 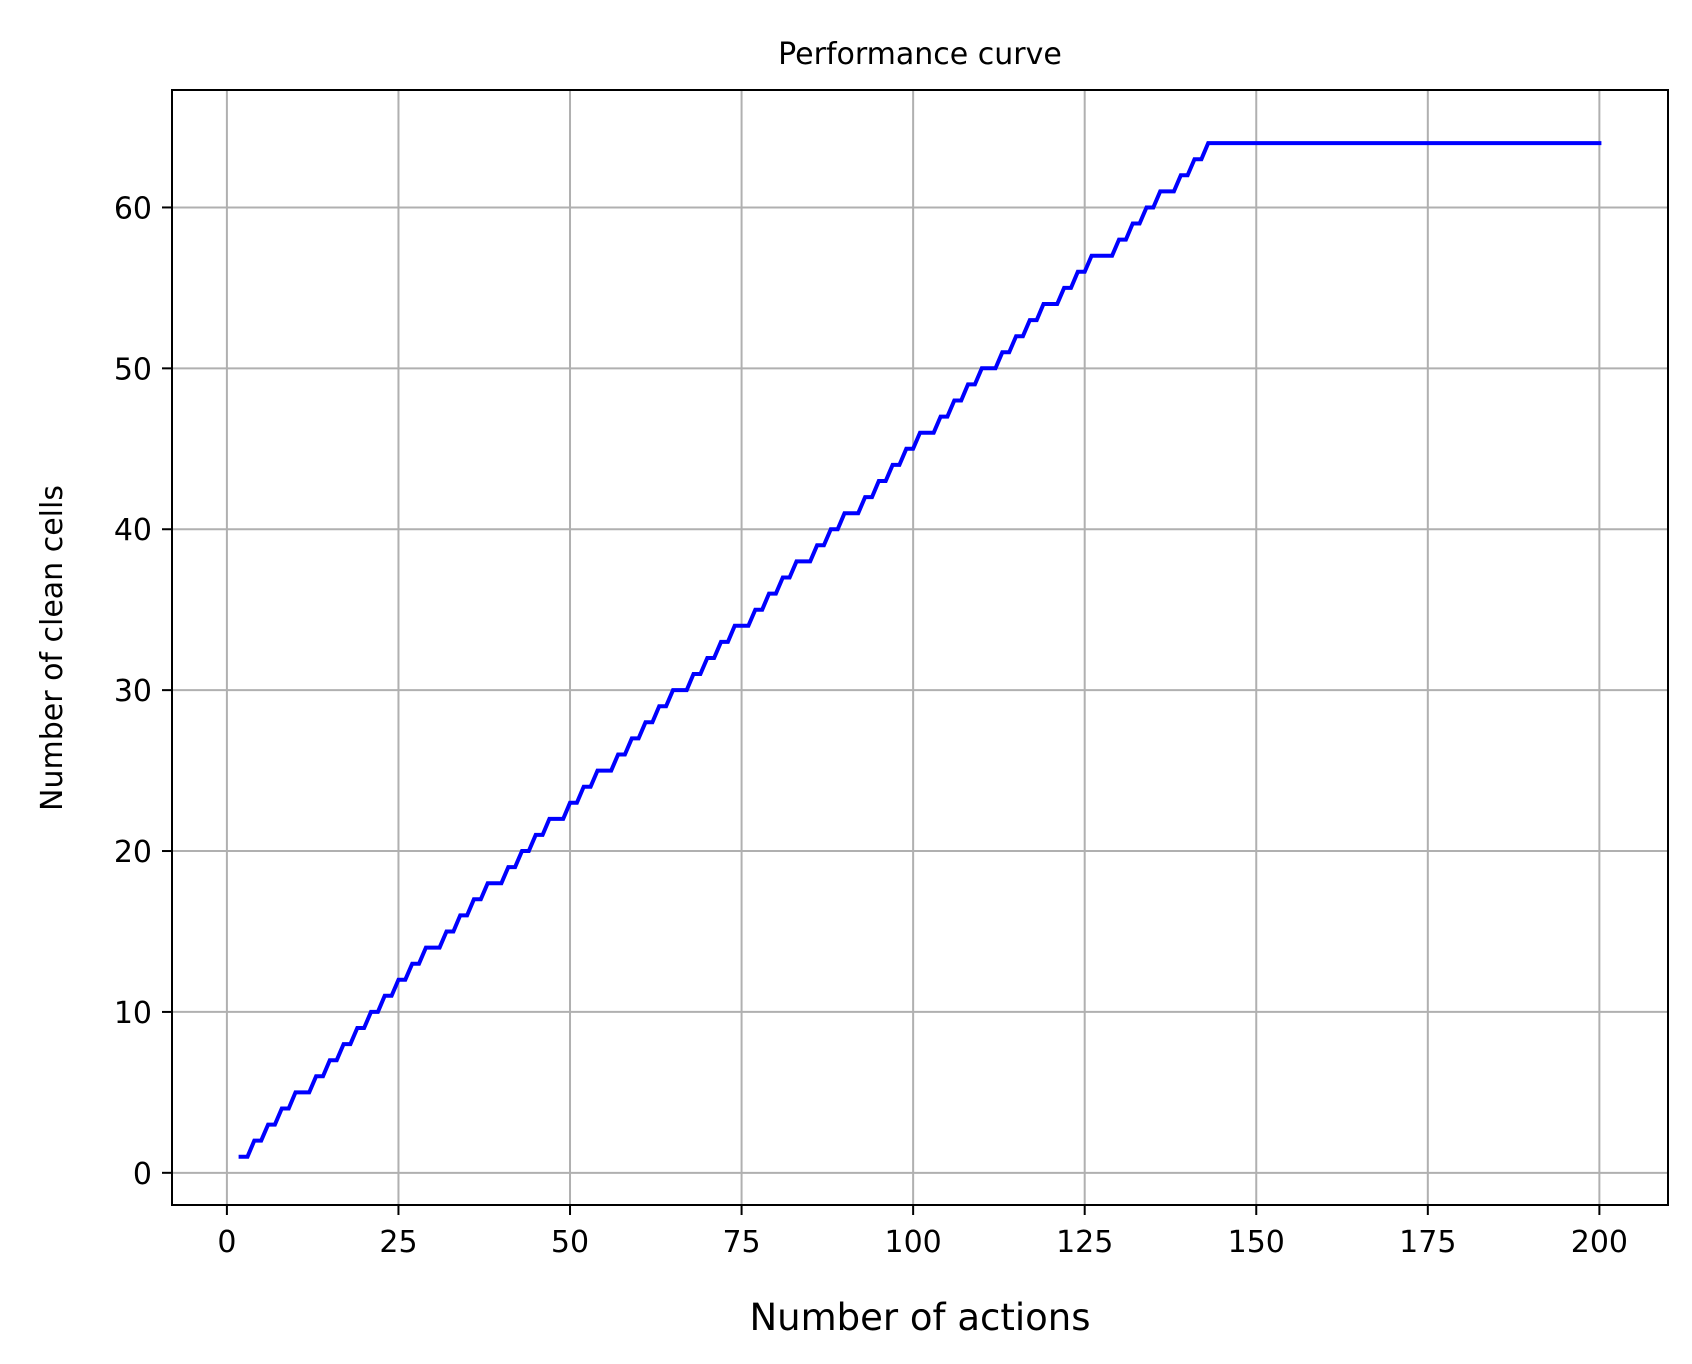 What do you see at coordinates (920, 54) in the screenshot?
I see `chart-title: Performance curve` at bounding box center [920, 54].